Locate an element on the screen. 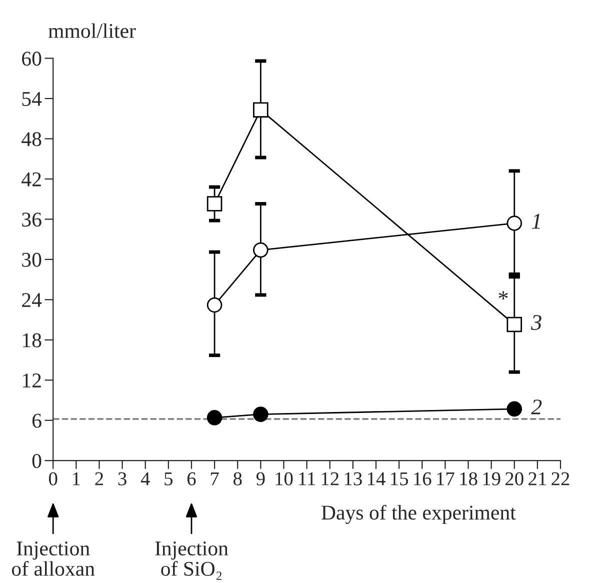 The height and width of the screenshot is (583, 590). x-tick-label: 13 is located at coordinates (353, 479).